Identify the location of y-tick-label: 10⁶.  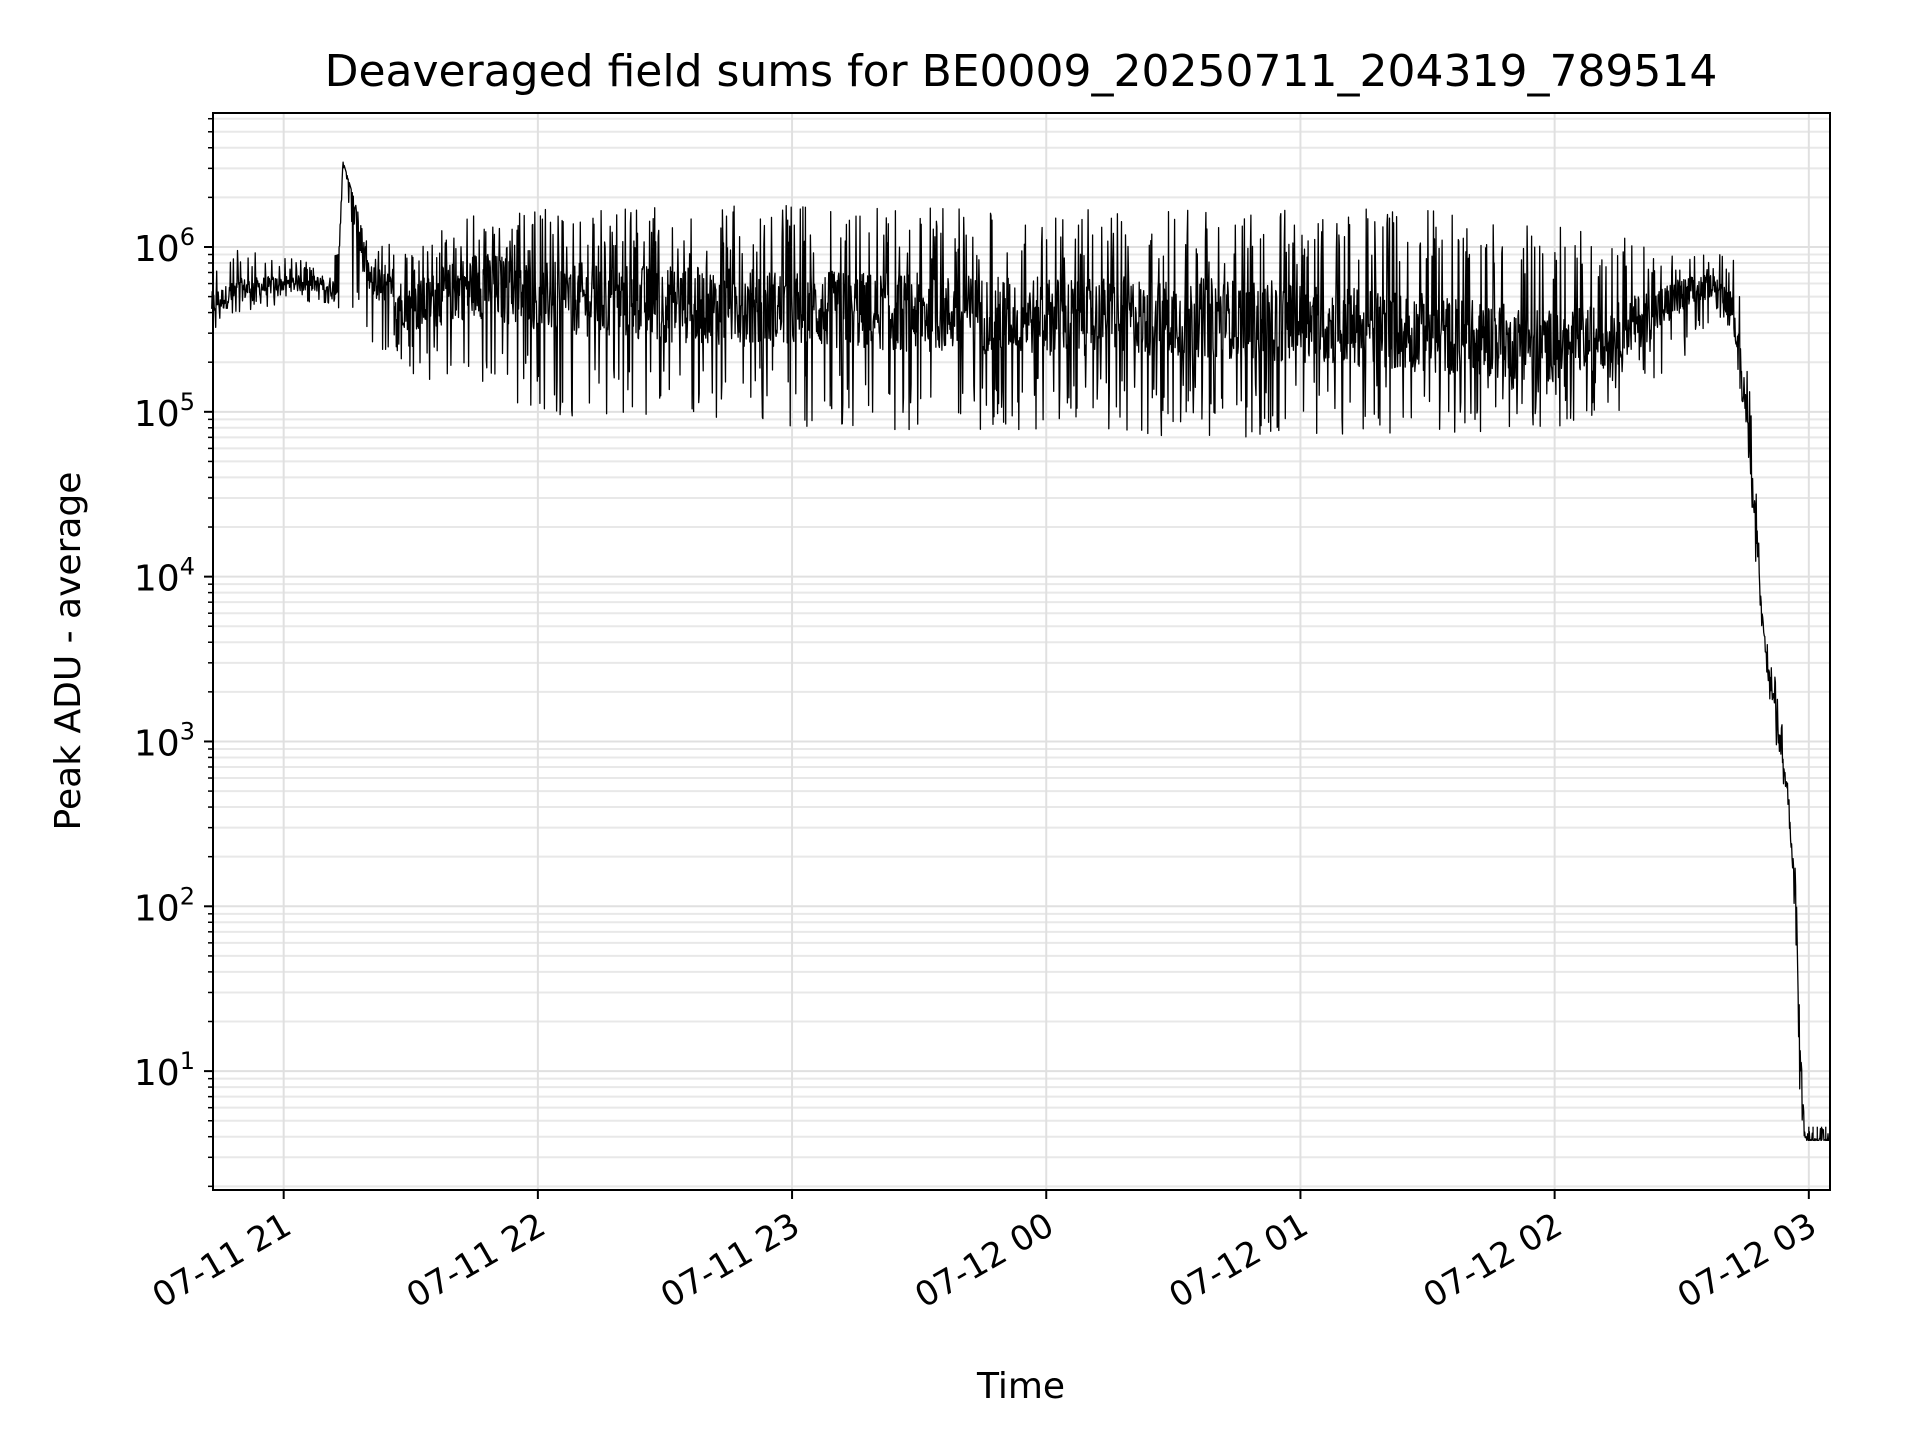
(164, 246).